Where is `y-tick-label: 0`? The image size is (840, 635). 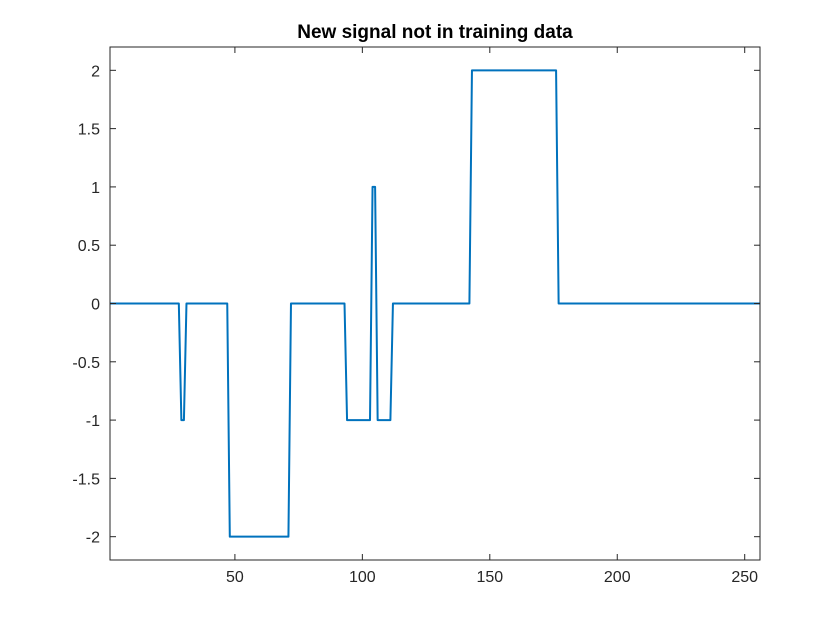 y-tick-label: 0 is located at coordinates (95, 305).